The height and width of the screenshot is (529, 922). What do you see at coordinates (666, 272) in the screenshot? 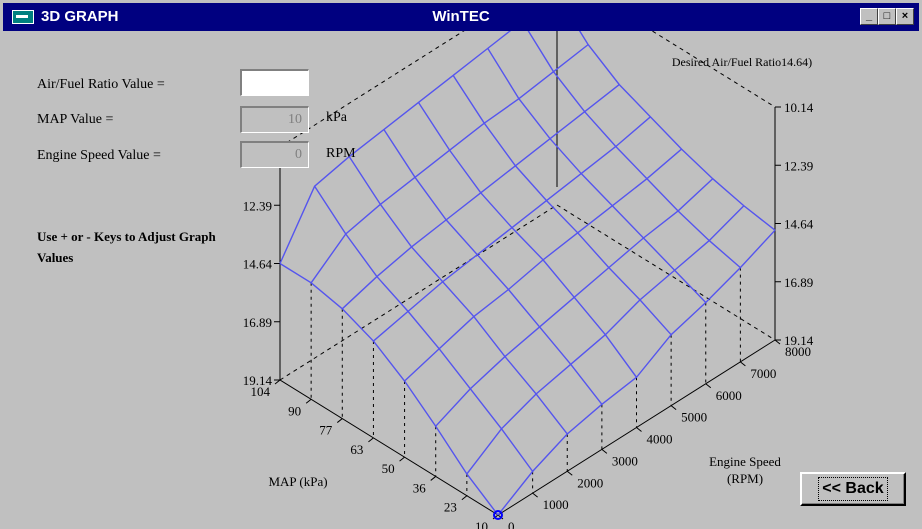
I see `floor-right-edge` at bounding box center [666, 272].